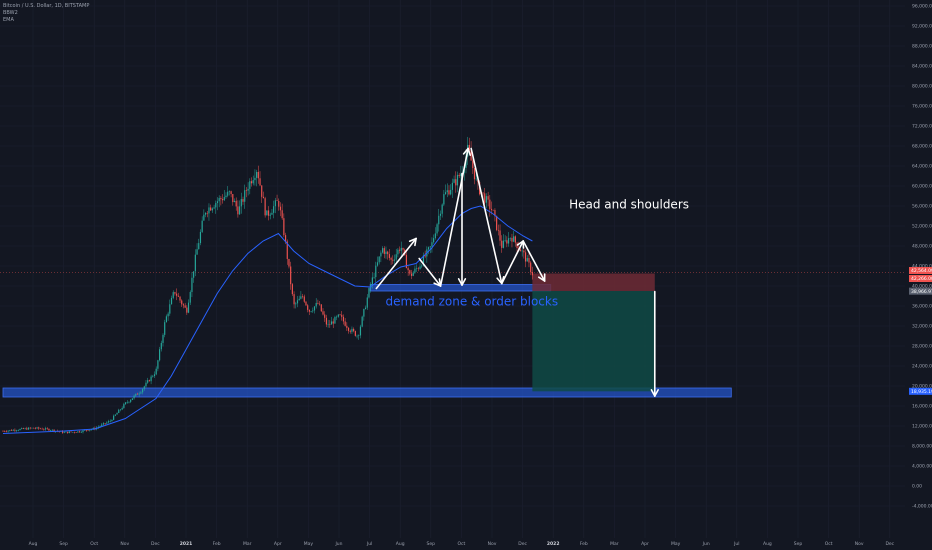 The image size is (932, 550). I want to click on time-tick-label: Sep, so click(431, 544).